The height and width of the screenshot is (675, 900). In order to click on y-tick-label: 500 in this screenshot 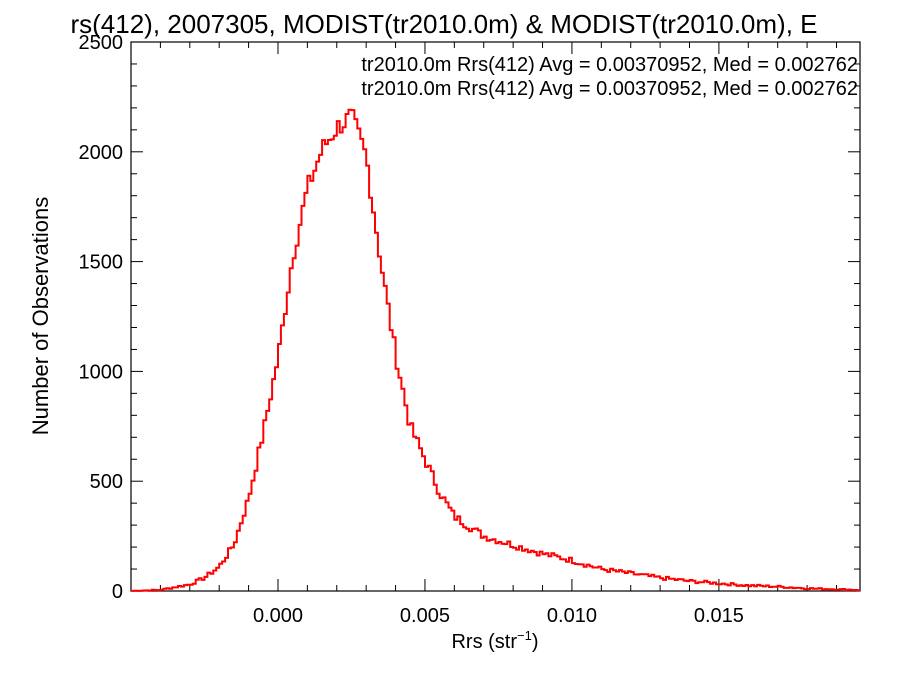, I will do `click(106, 482)`.